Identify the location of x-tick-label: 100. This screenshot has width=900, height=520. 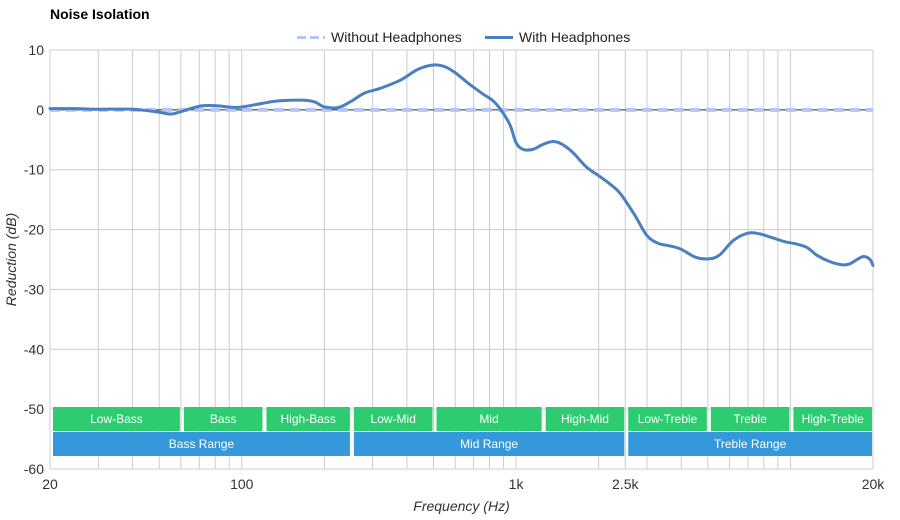
(242, 484).